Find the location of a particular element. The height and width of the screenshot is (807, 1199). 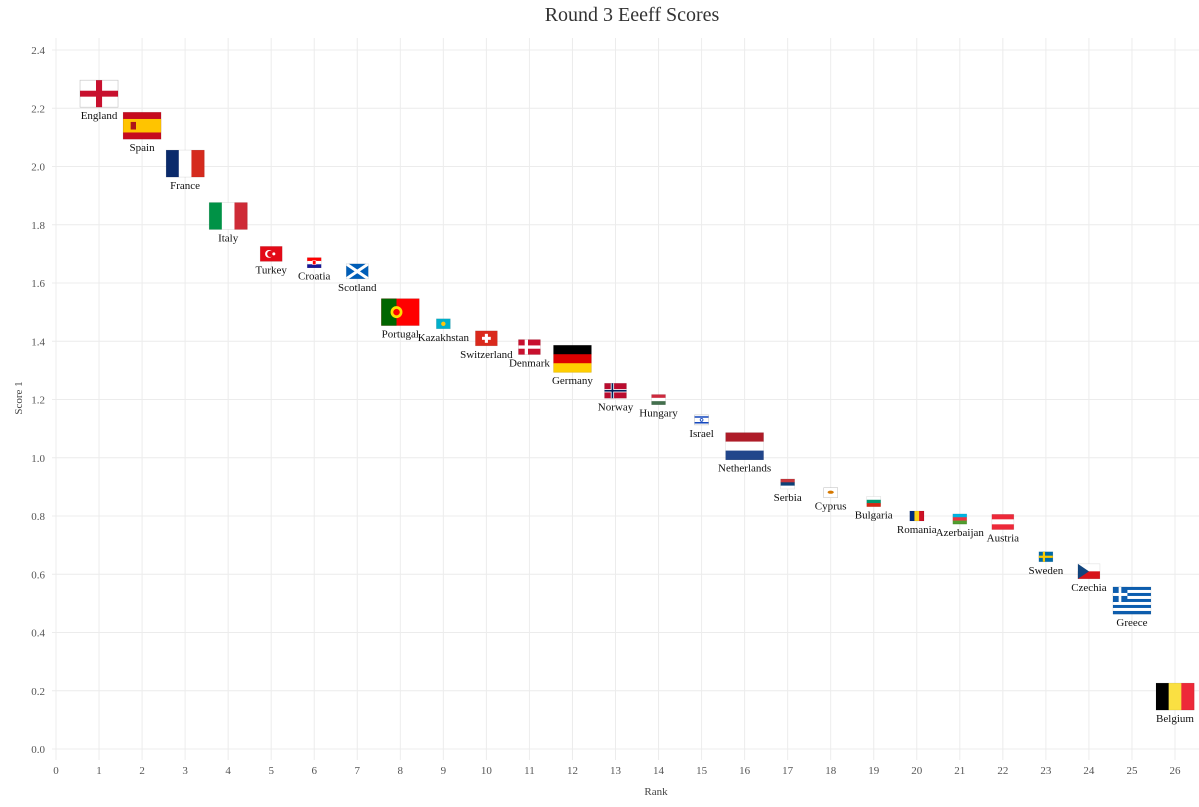

x-tick-label: 18 is located at coordinates (831, 771).